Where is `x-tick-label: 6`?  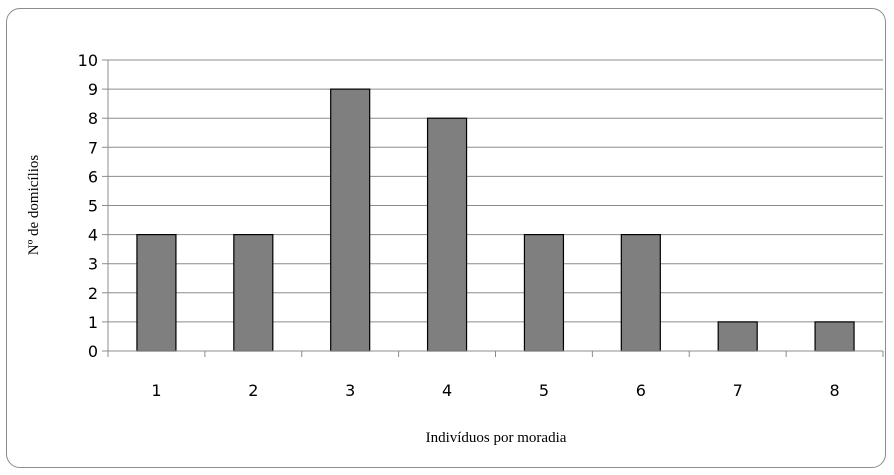
x-tick-label: 6 is located at coordinates (641, 390).